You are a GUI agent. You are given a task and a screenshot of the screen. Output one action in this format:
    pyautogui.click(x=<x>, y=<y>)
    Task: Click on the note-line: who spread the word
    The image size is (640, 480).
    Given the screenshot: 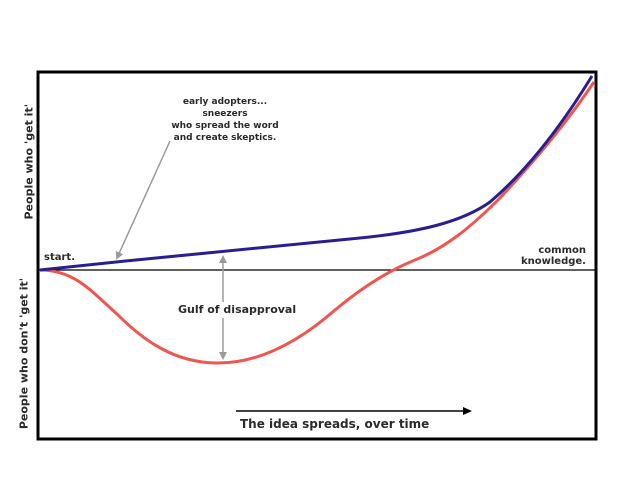 What is the action you would take?
    pyautogui.click(x=225, y=126)
    